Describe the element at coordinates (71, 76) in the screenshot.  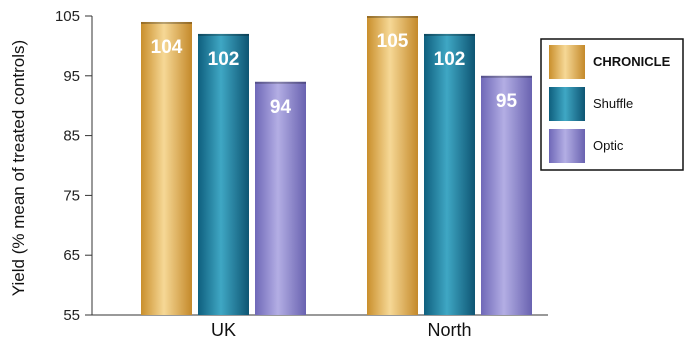
I see `y-tick-label: 95` at that location.